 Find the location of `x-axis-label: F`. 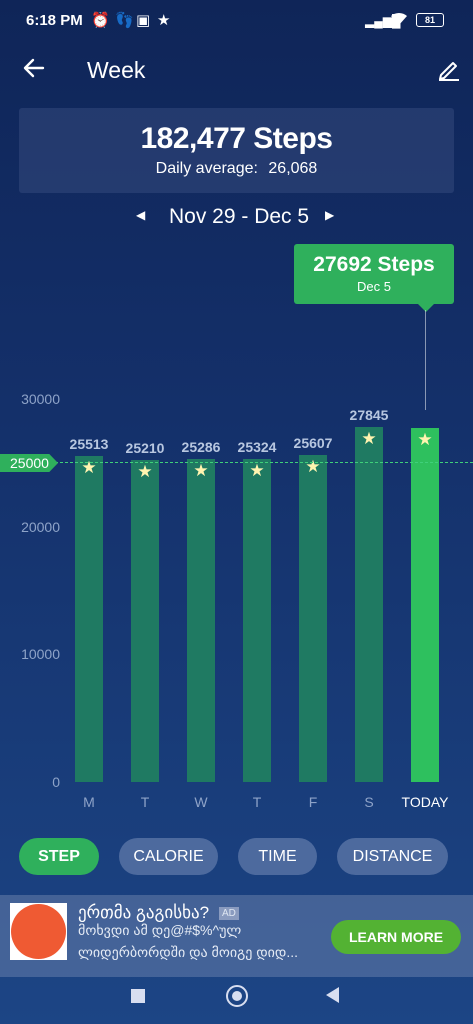

x-axis-label: F is located at coordinates (313, 802).